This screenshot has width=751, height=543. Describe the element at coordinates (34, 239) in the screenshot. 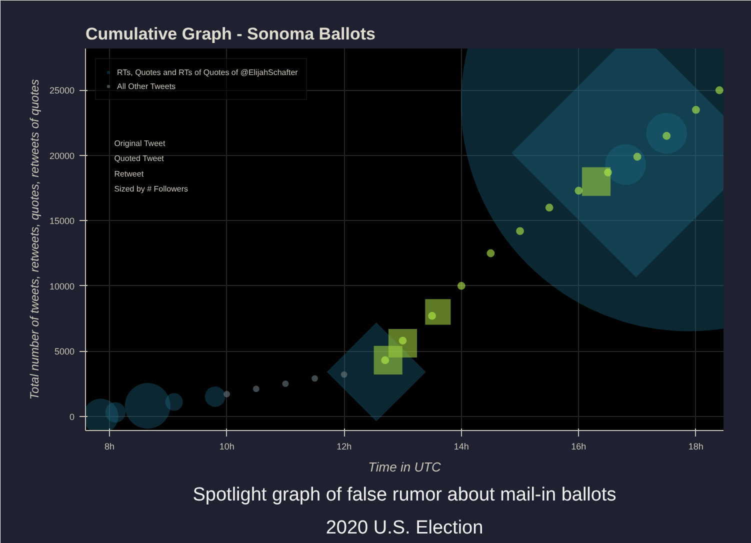

I see `y-axis-title: Total number of tweets, retweets, quotes, retweets of quotes` at that location.